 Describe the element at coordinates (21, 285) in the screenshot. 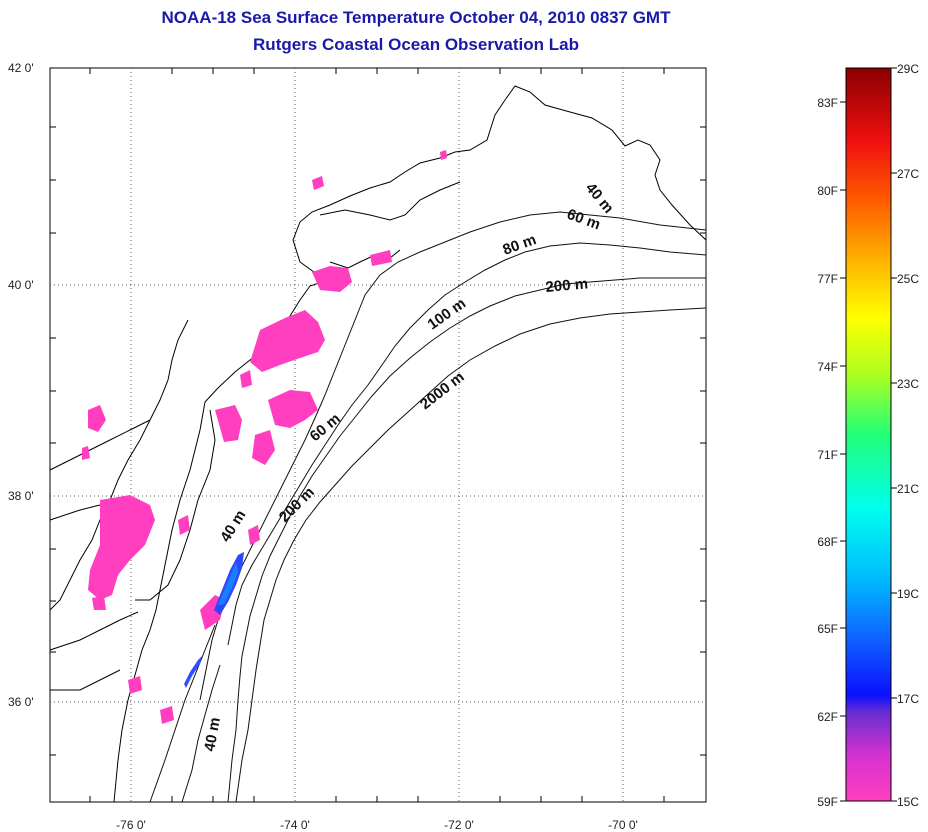

I see `lat-label: 40 0'` at that location.